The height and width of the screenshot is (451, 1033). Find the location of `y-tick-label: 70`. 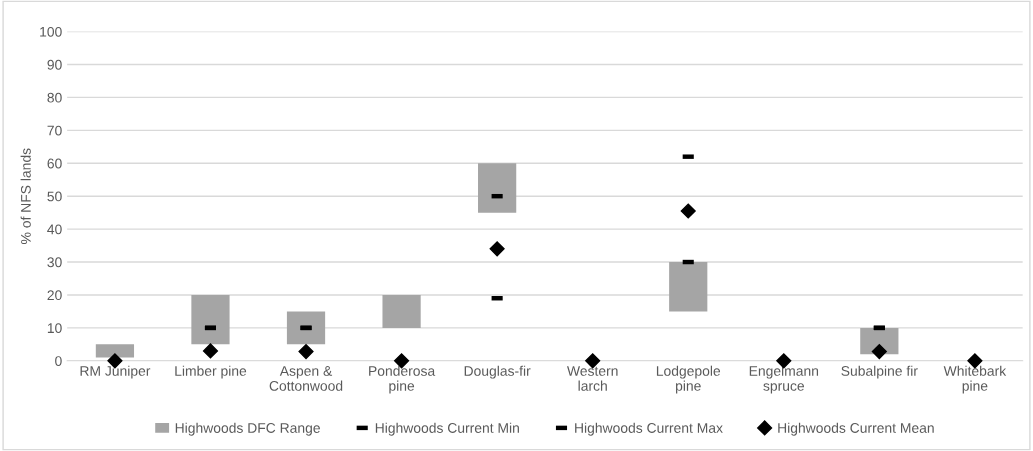

y-tick-label: 70 is located at coordinates (54, 130).